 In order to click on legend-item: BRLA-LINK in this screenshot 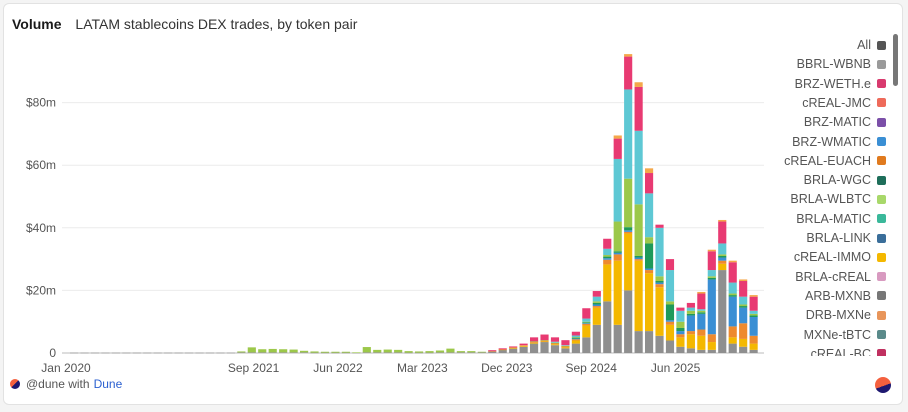, I will do `click(846, 238)`.